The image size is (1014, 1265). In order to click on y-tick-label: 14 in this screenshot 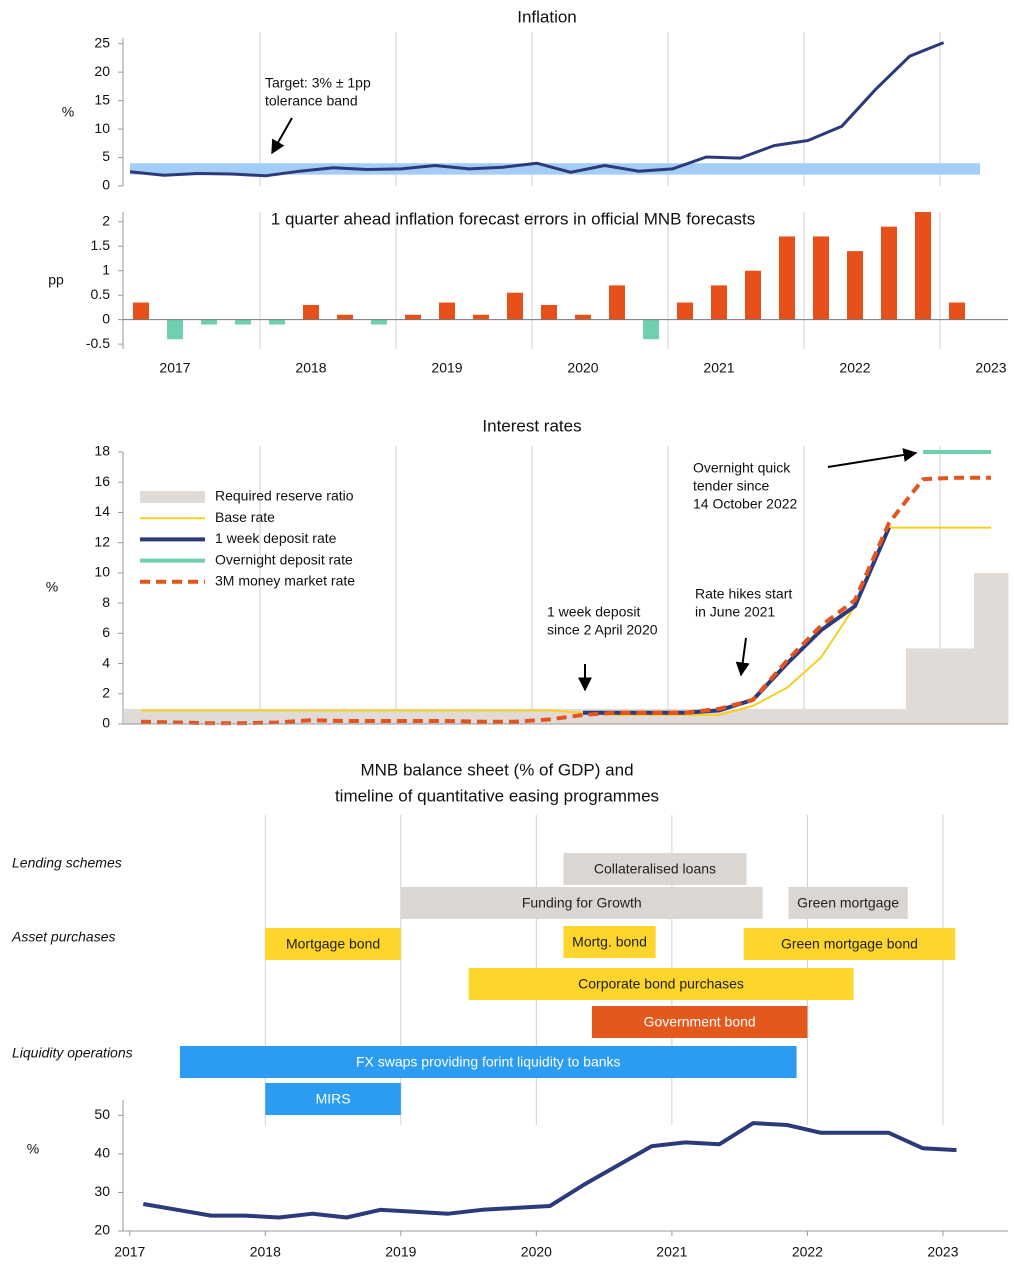, I will do `click(102, 511)`.